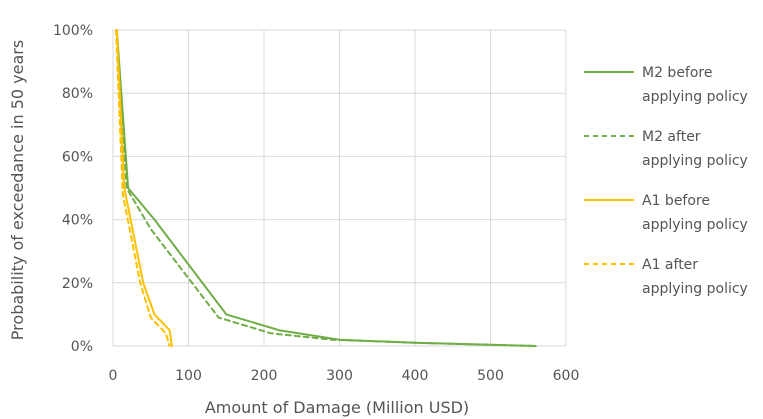 Image resolution: width=763 pixels, height=419 pixels. What do you see at coordinates (671, 137) in the screenshot?
I see `legend-label: M2 after` at bounding box center [671, 137].